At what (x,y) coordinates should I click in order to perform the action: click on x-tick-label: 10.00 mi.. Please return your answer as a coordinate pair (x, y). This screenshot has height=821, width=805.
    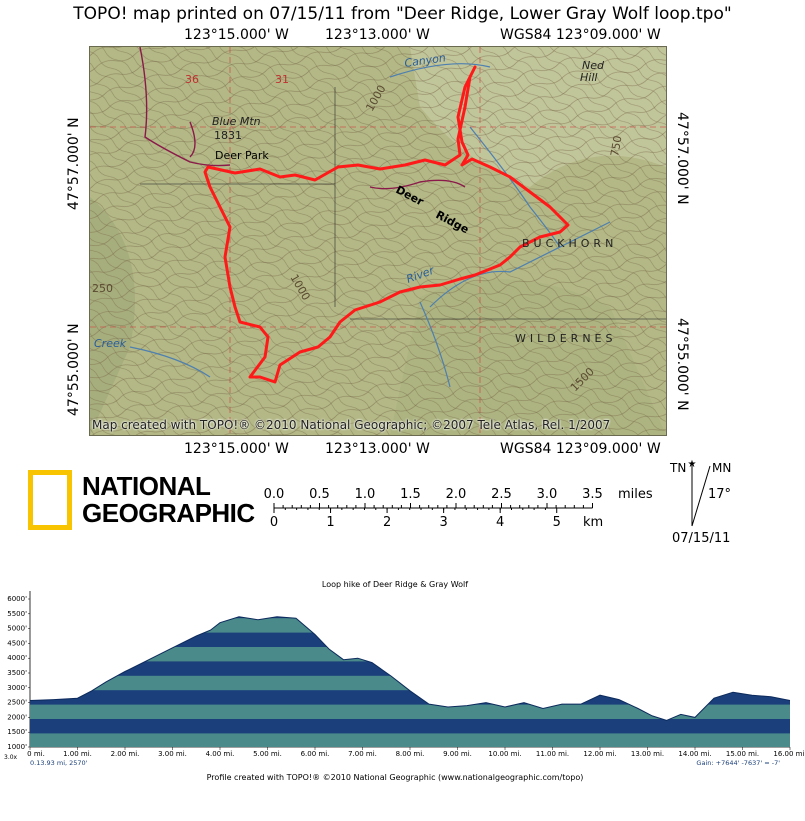
    Looking at the image, I should click on (504, 754).